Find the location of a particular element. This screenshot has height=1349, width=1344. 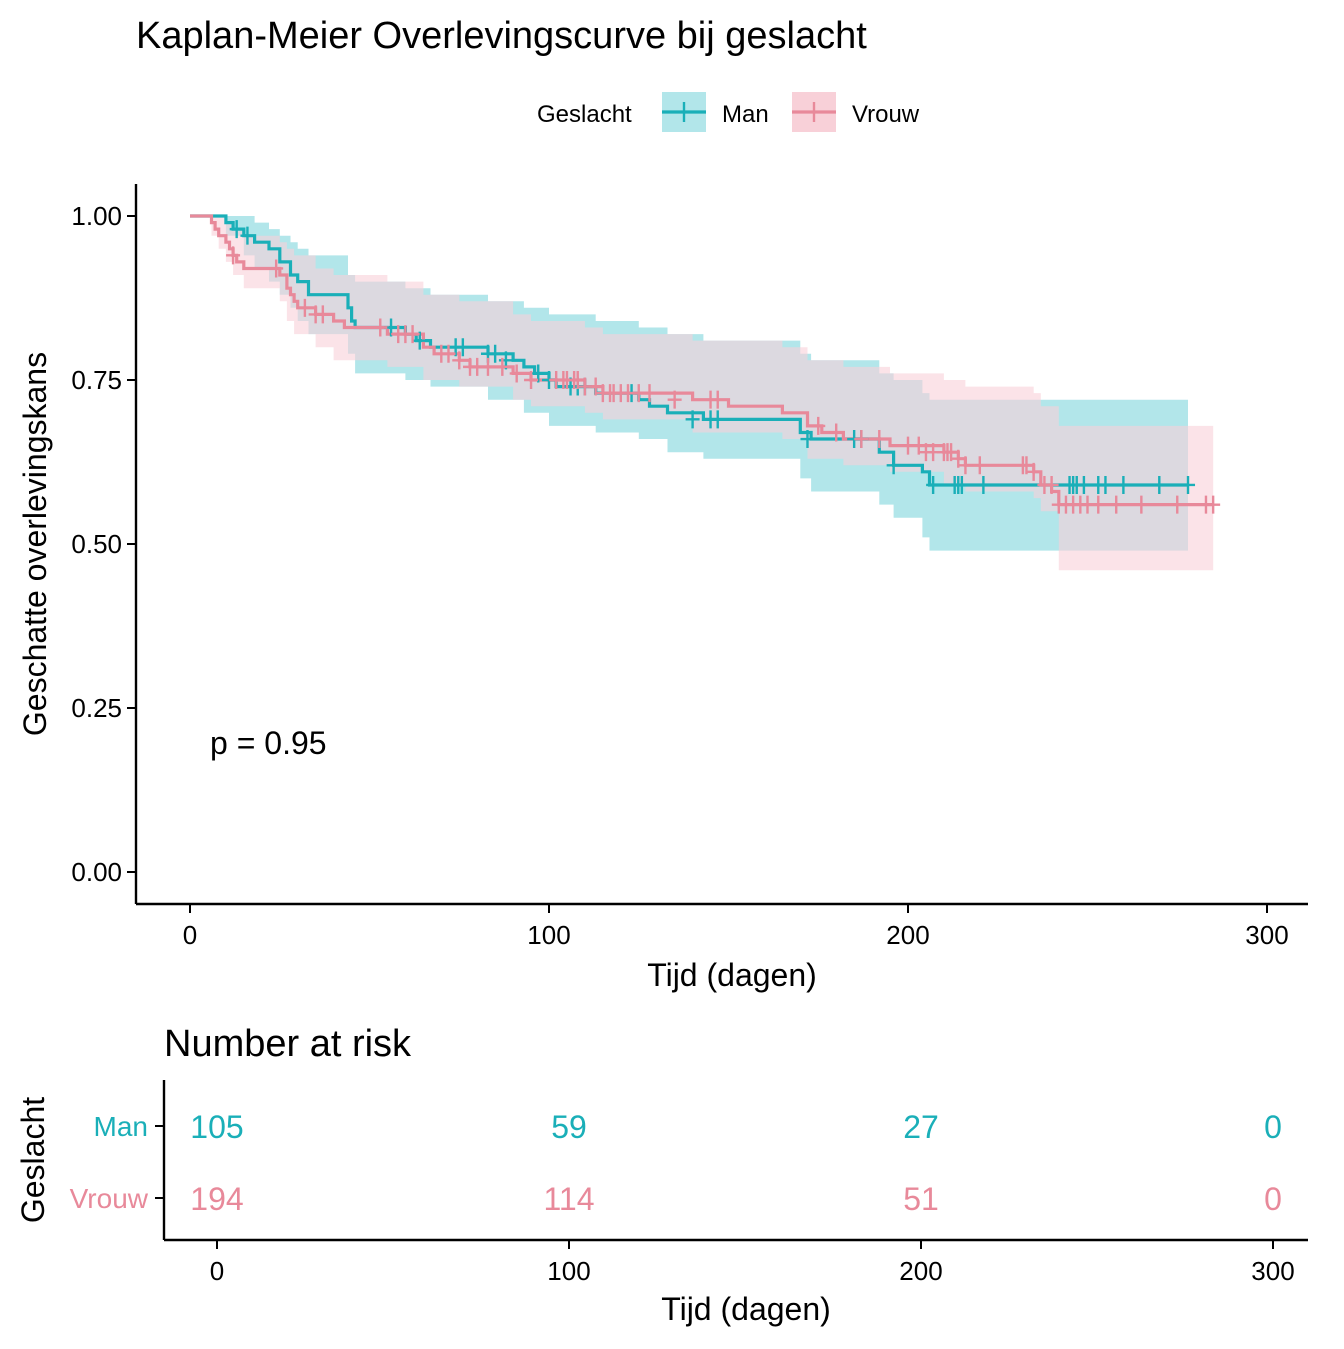

risk-y-axis-title: Geslacht is located at coordinates (33, 1160).